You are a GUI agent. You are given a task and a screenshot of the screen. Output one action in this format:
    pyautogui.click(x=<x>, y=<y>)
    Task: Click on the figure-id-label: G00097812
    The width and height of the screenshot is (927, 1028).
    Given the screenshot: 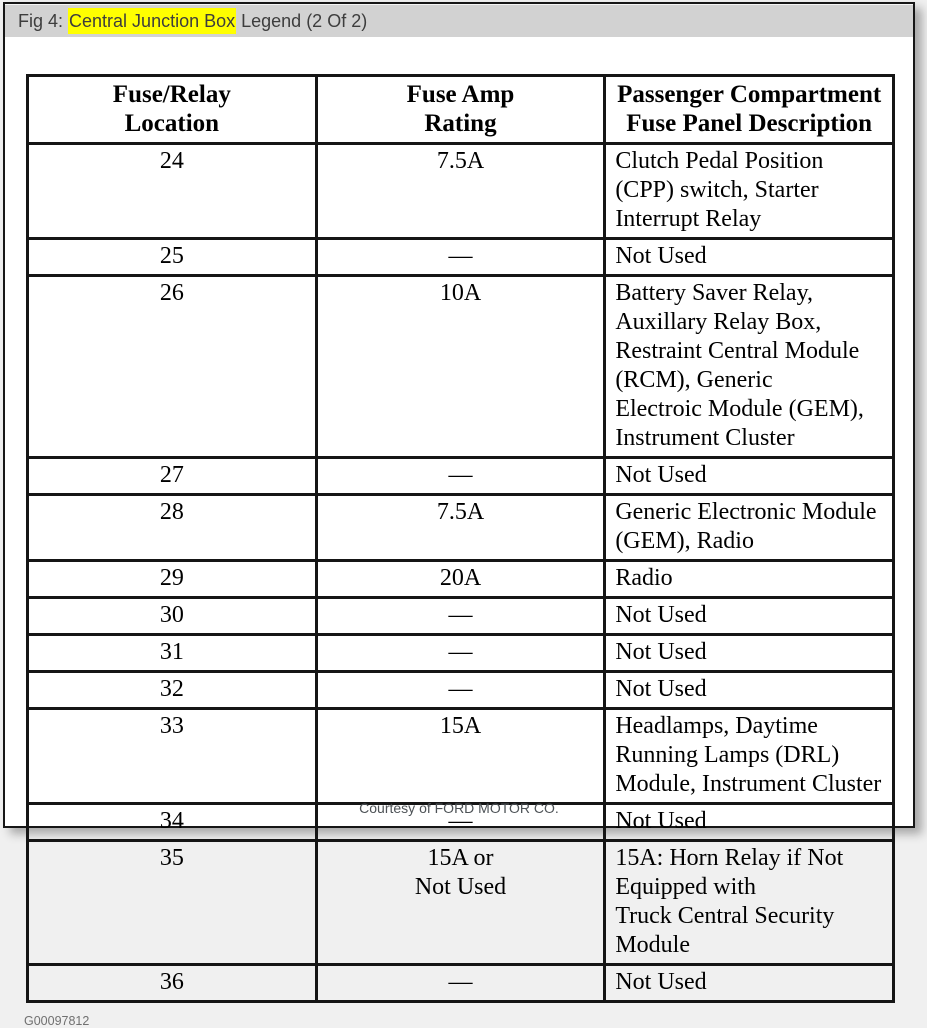 What is the action you would take?
    pyautogui.click(x=57, y=1021)
    